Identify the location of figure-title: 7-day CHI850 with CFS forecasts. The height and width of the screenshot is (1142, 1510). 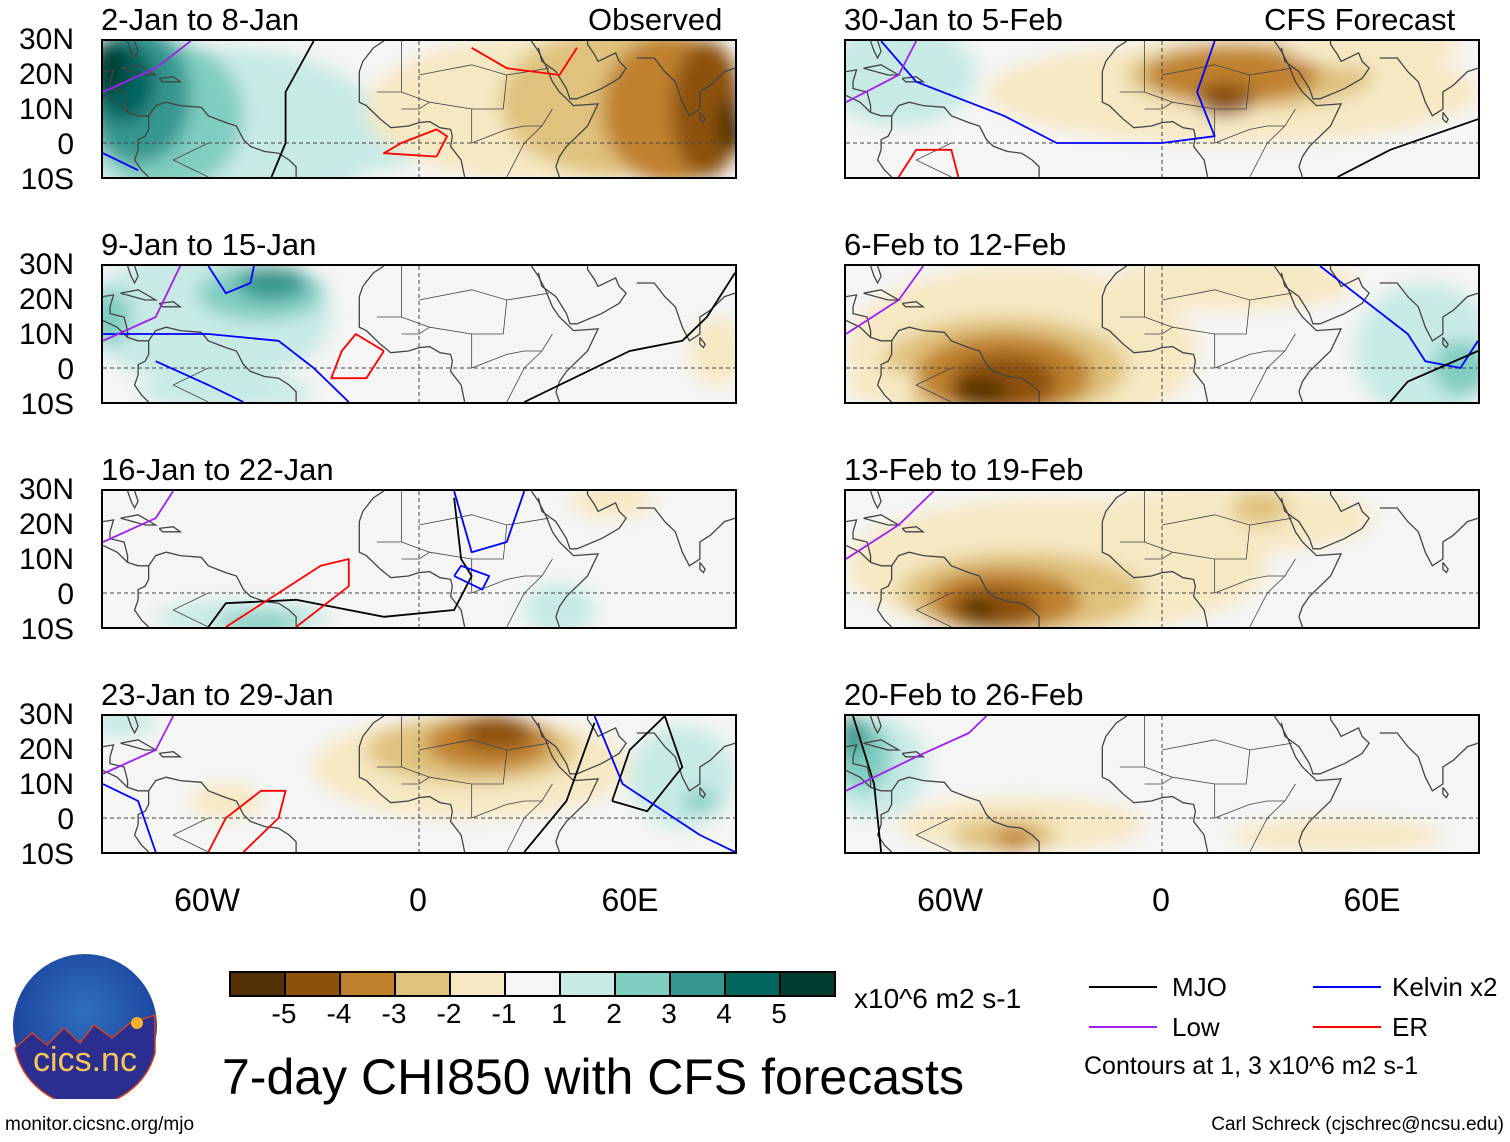
(593, 1077).